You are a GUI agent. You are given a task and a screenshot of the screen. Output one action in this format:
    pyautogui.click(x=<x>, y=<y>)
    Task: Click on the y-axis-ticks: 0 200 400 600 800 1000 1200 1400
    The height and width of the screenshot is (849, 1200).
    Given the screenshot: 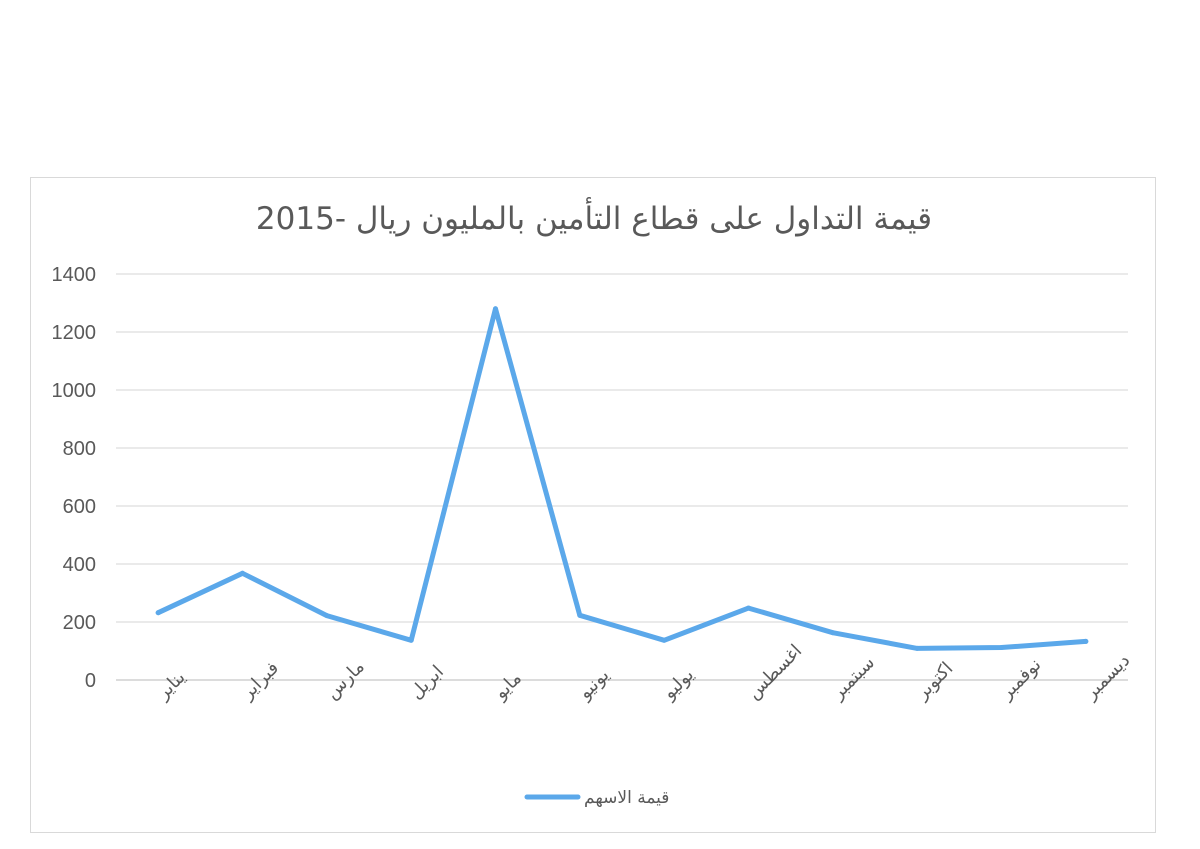 What is the action you would take?
    pyautogui.click(x=74, y=478)
    